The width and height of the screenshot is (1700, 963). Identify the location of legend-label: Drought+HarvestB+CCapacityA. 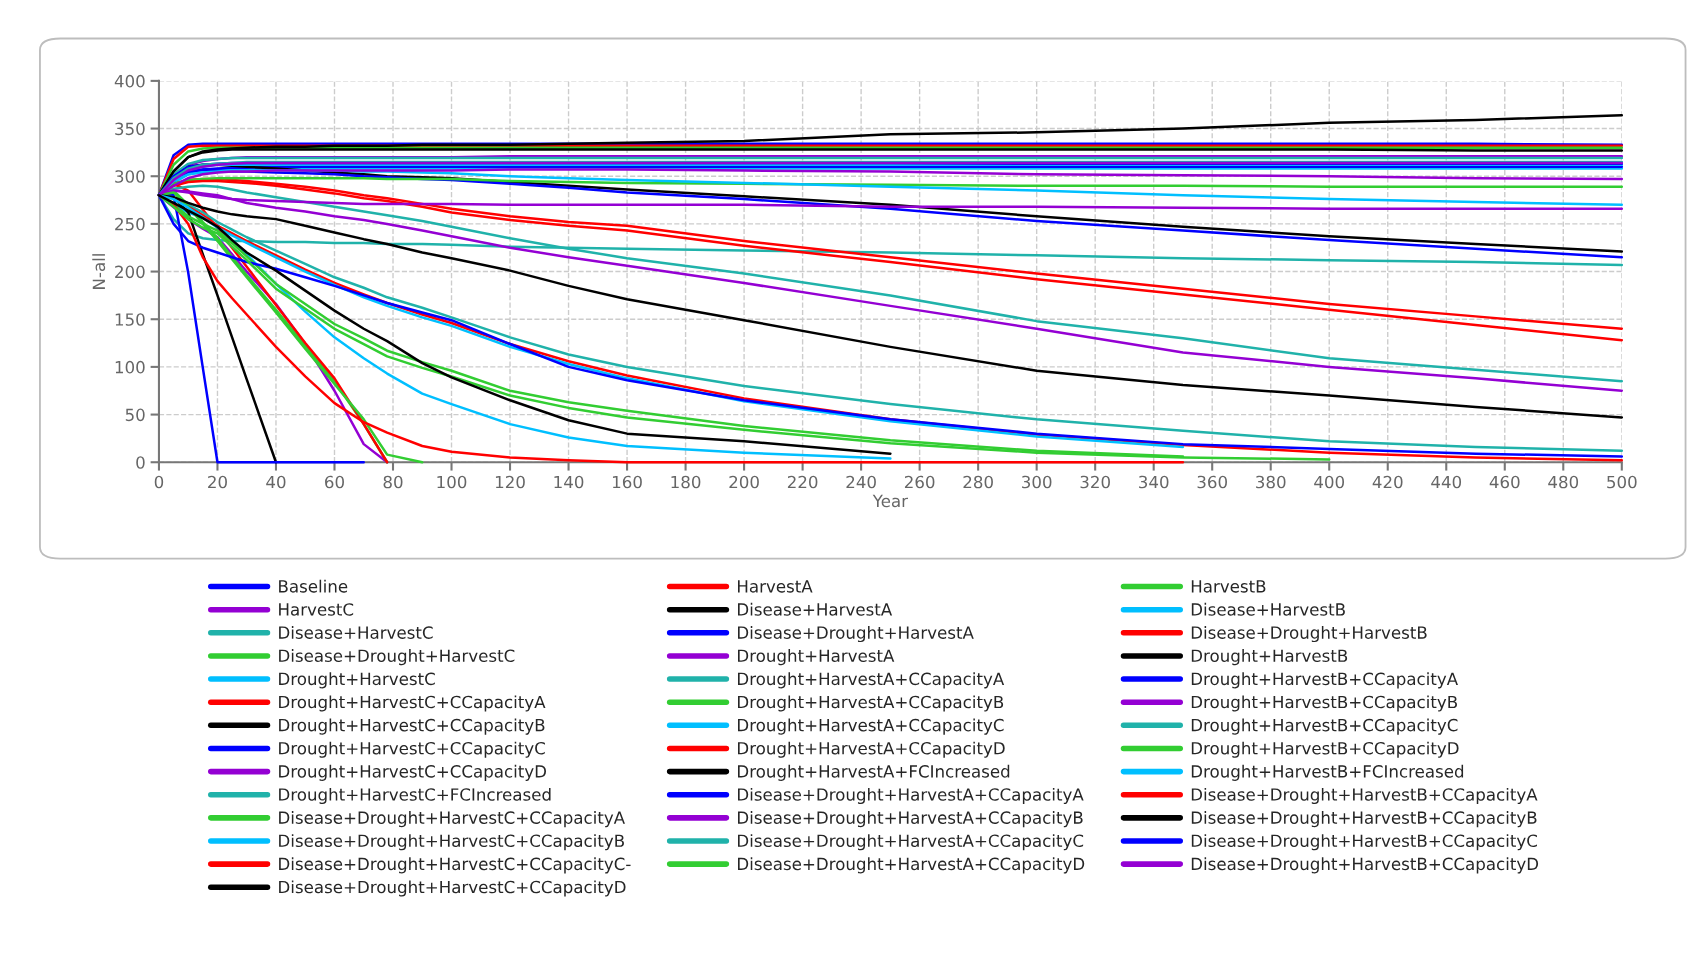
(1324, 680).